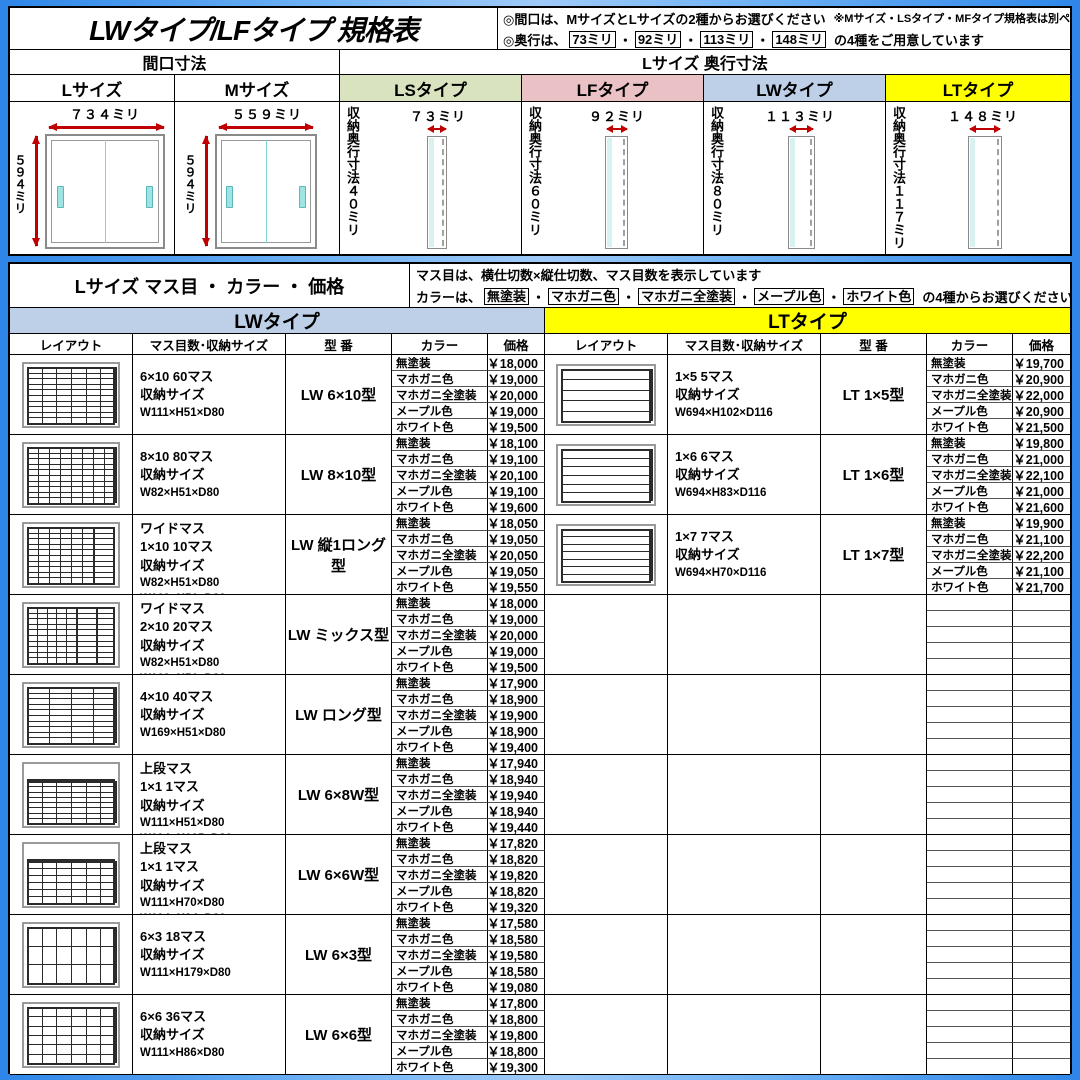  I want to click on csep-4: ・, so click(834, 297).